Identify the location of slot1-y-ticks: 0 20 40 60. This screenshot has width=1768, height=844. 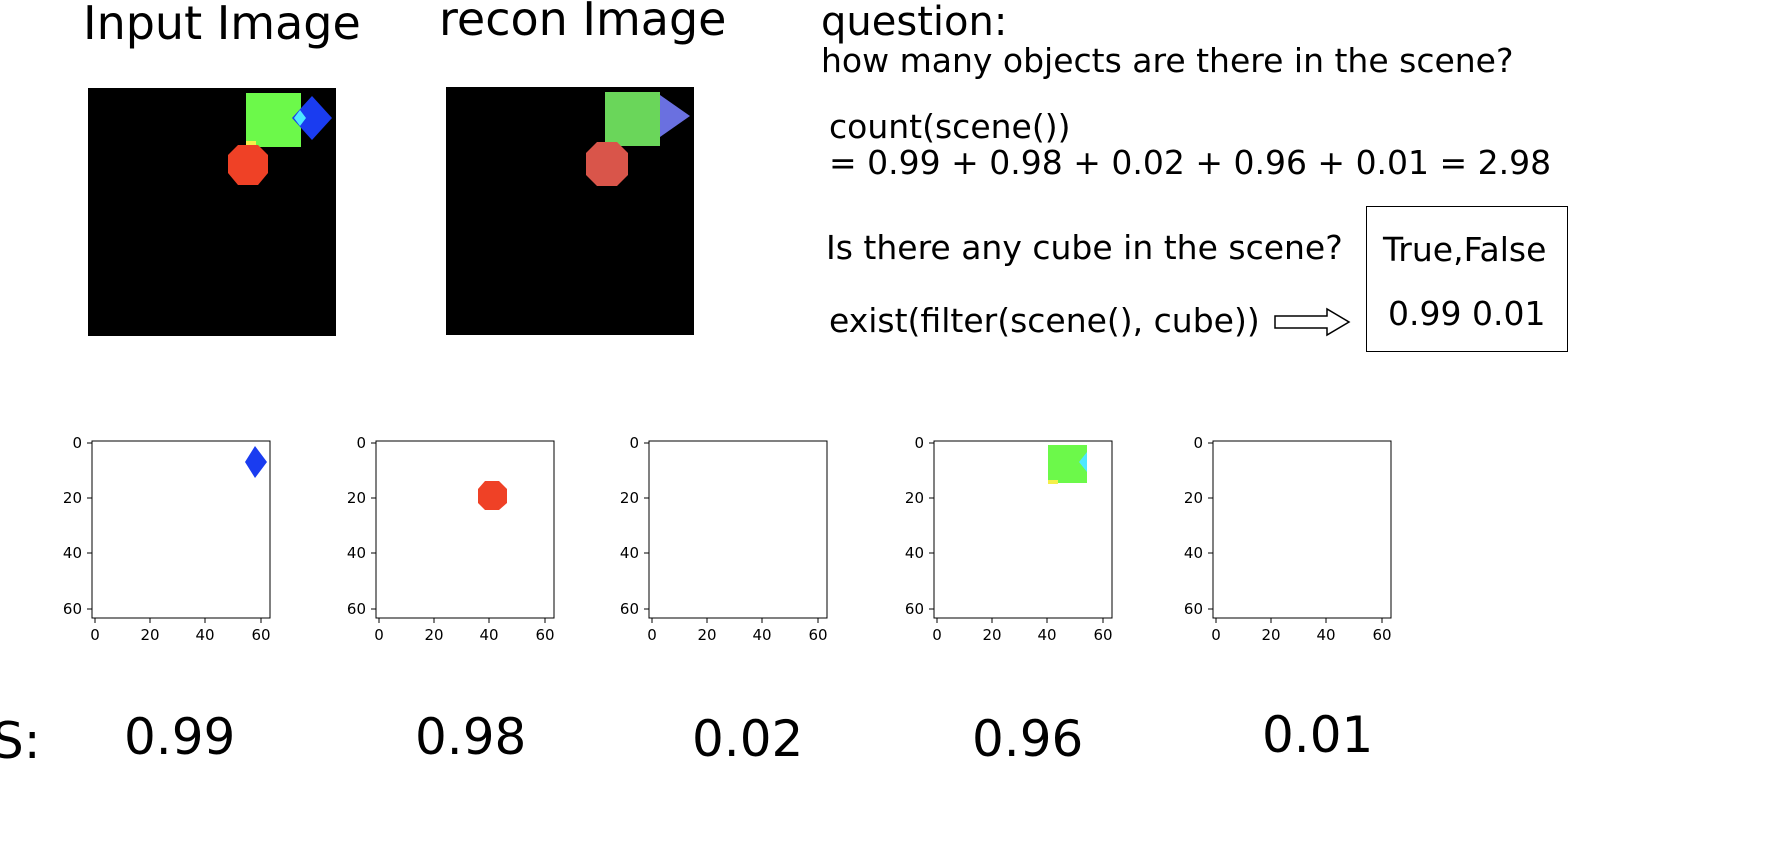
(77, 526).